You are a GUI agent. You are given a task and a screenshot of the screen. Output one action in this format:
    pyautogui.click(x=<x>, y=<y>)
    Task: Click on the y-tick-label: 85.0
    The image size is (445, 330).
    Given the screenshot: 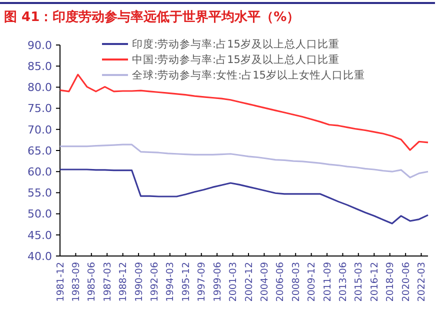 What is the action you would take?
    pyautogui.click(x=40, y=66)
    